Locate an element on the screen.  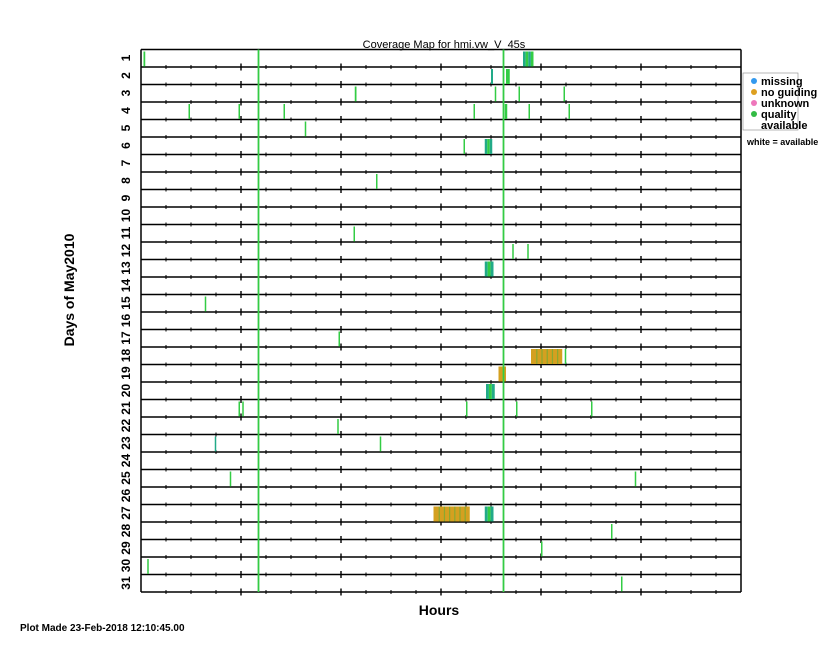
day-label: 28 is located at coordinates (126, 531).